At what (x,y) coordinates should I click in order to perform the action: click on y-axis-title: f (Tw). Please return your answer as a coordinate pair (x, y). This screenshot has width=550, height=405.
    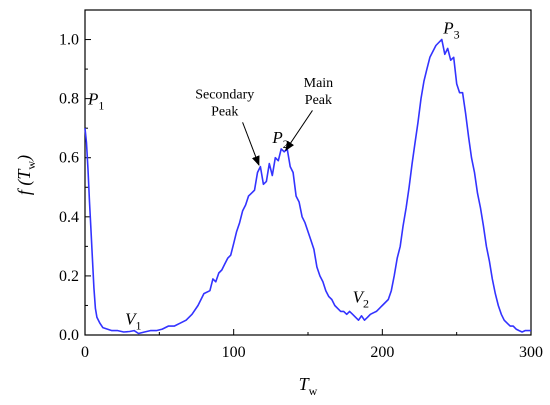
    Looking at the image, I should click on (26, 175).